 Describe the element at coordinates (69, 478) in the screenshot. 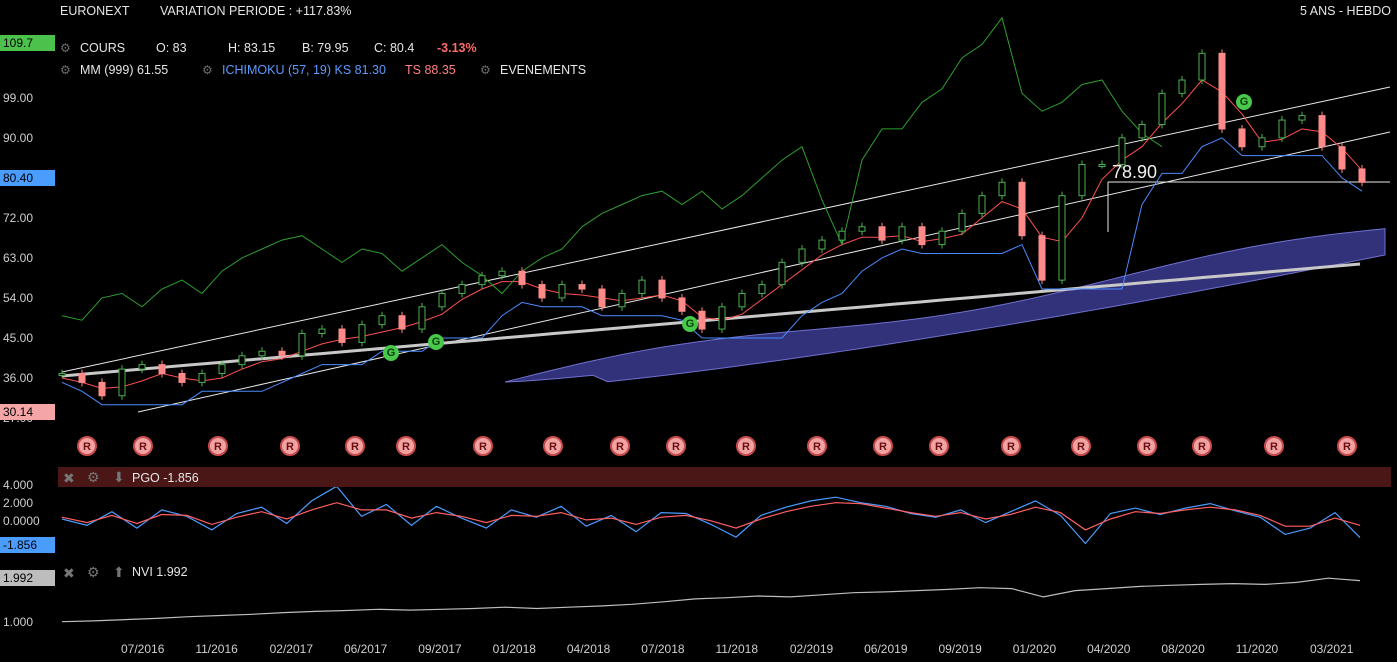

I see `pgo-close-icon: ✖` at that location.